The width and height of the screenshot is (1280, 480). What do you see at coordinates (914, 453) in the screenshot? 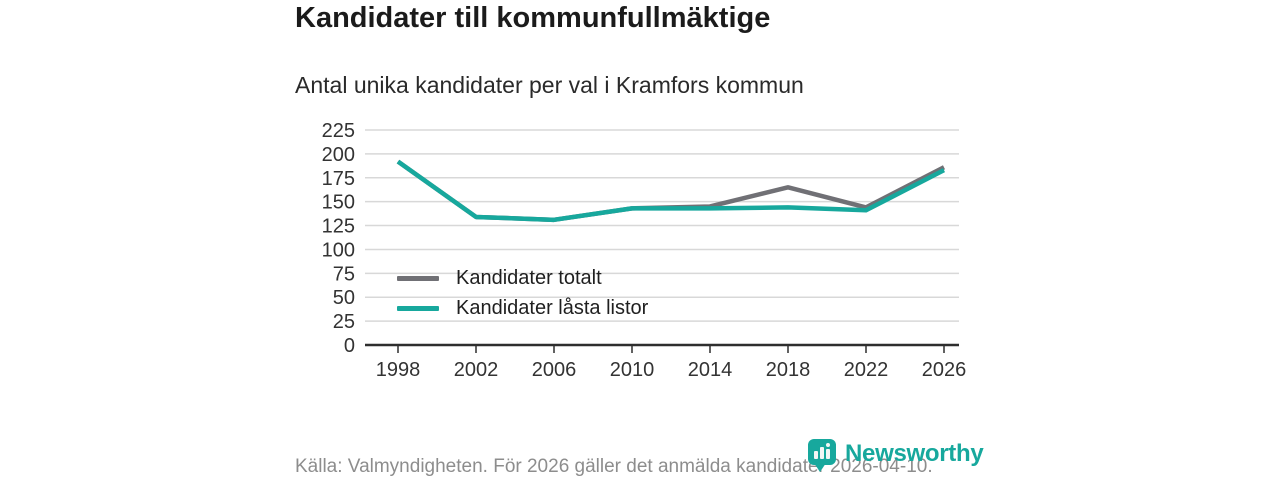
I see `newsworthy-wordmark: Newsworthy` at bounding box center [914, 453].